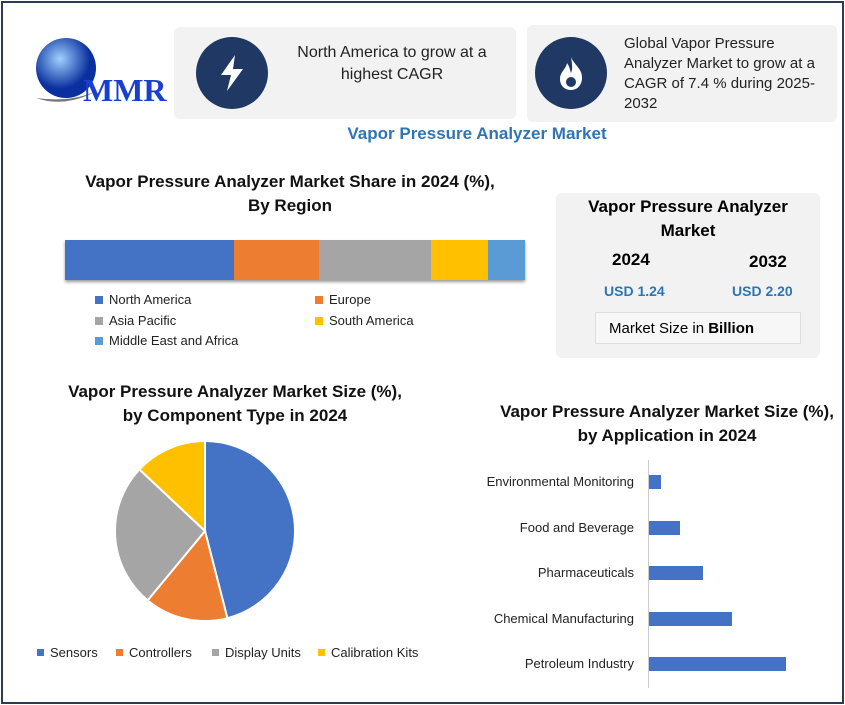 The height and width of the screenshot is (705, 845). What do you see at coordinates (160, 652) in the screenshot?
I see `legend-label: Controllers` at bounding box center [160, 652].